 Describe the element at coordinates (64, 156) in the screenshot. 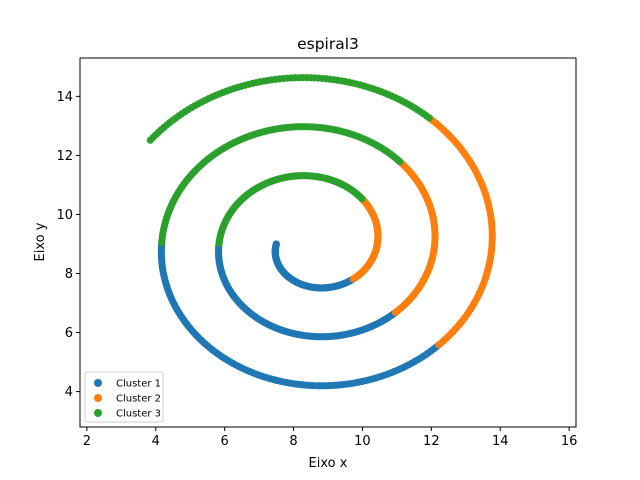

I see `y-tick-label: 12` at that location.